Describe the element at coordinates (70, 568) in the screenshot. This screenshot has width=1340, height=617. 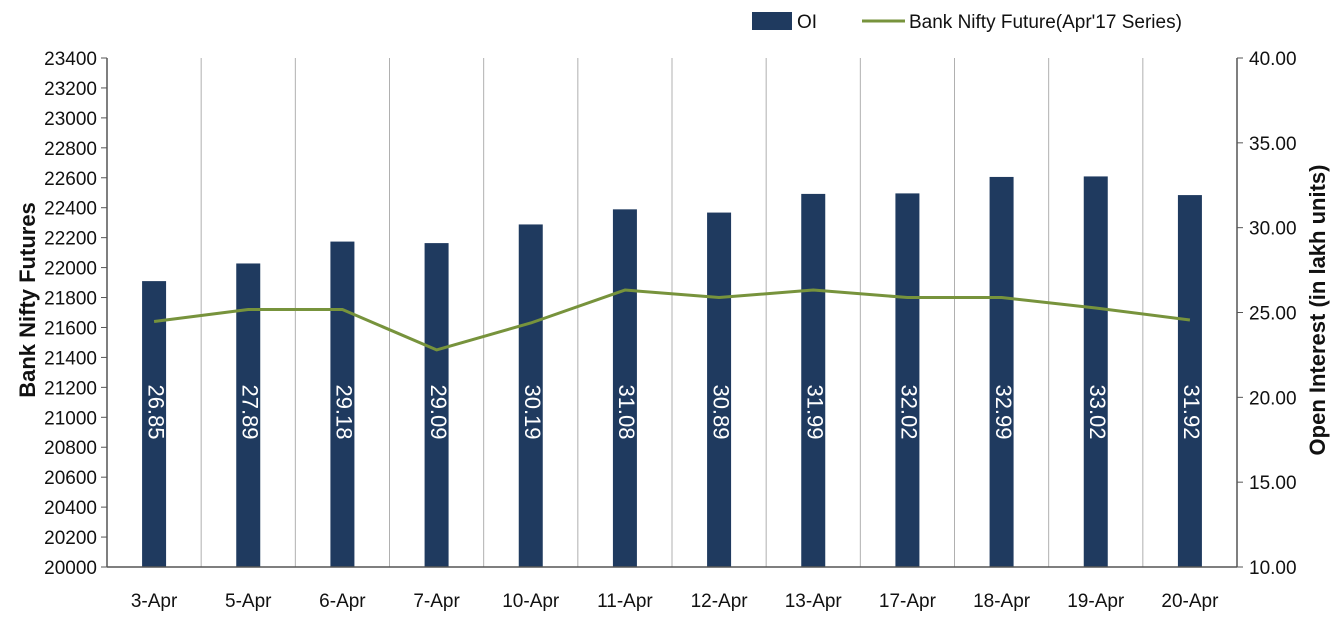
I see `left-tick-label: 20000` at that location.